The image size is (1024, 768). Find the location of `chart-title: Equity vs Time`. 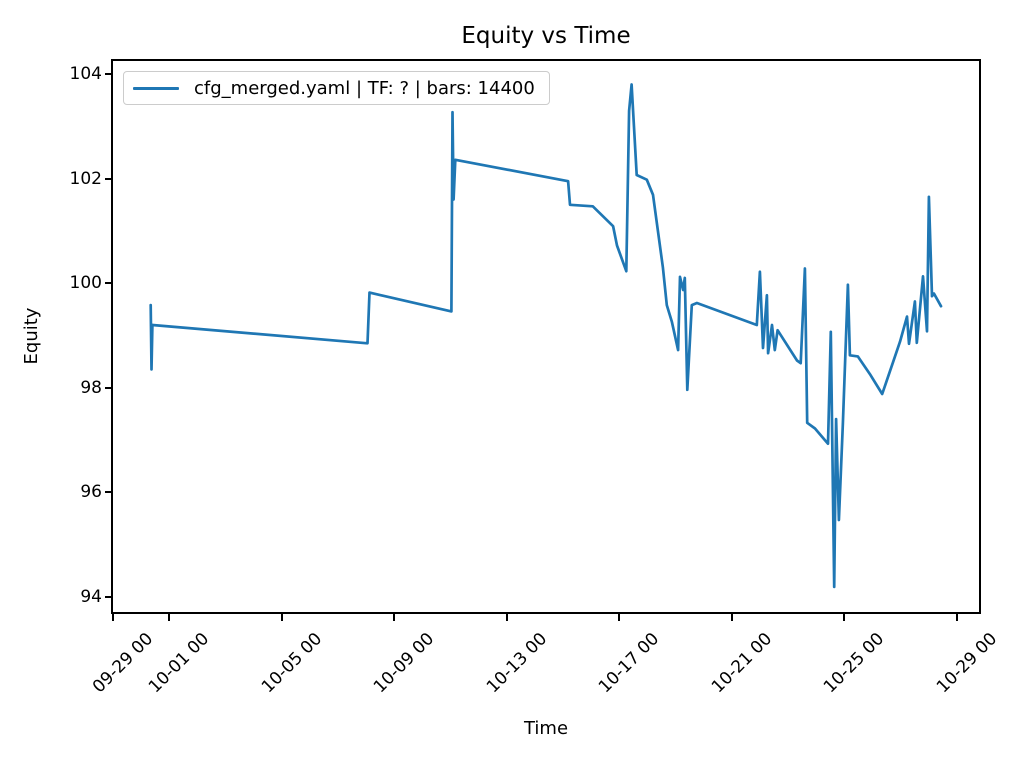

chart-title: Equity vs Time is located at coordinates (546, 36).